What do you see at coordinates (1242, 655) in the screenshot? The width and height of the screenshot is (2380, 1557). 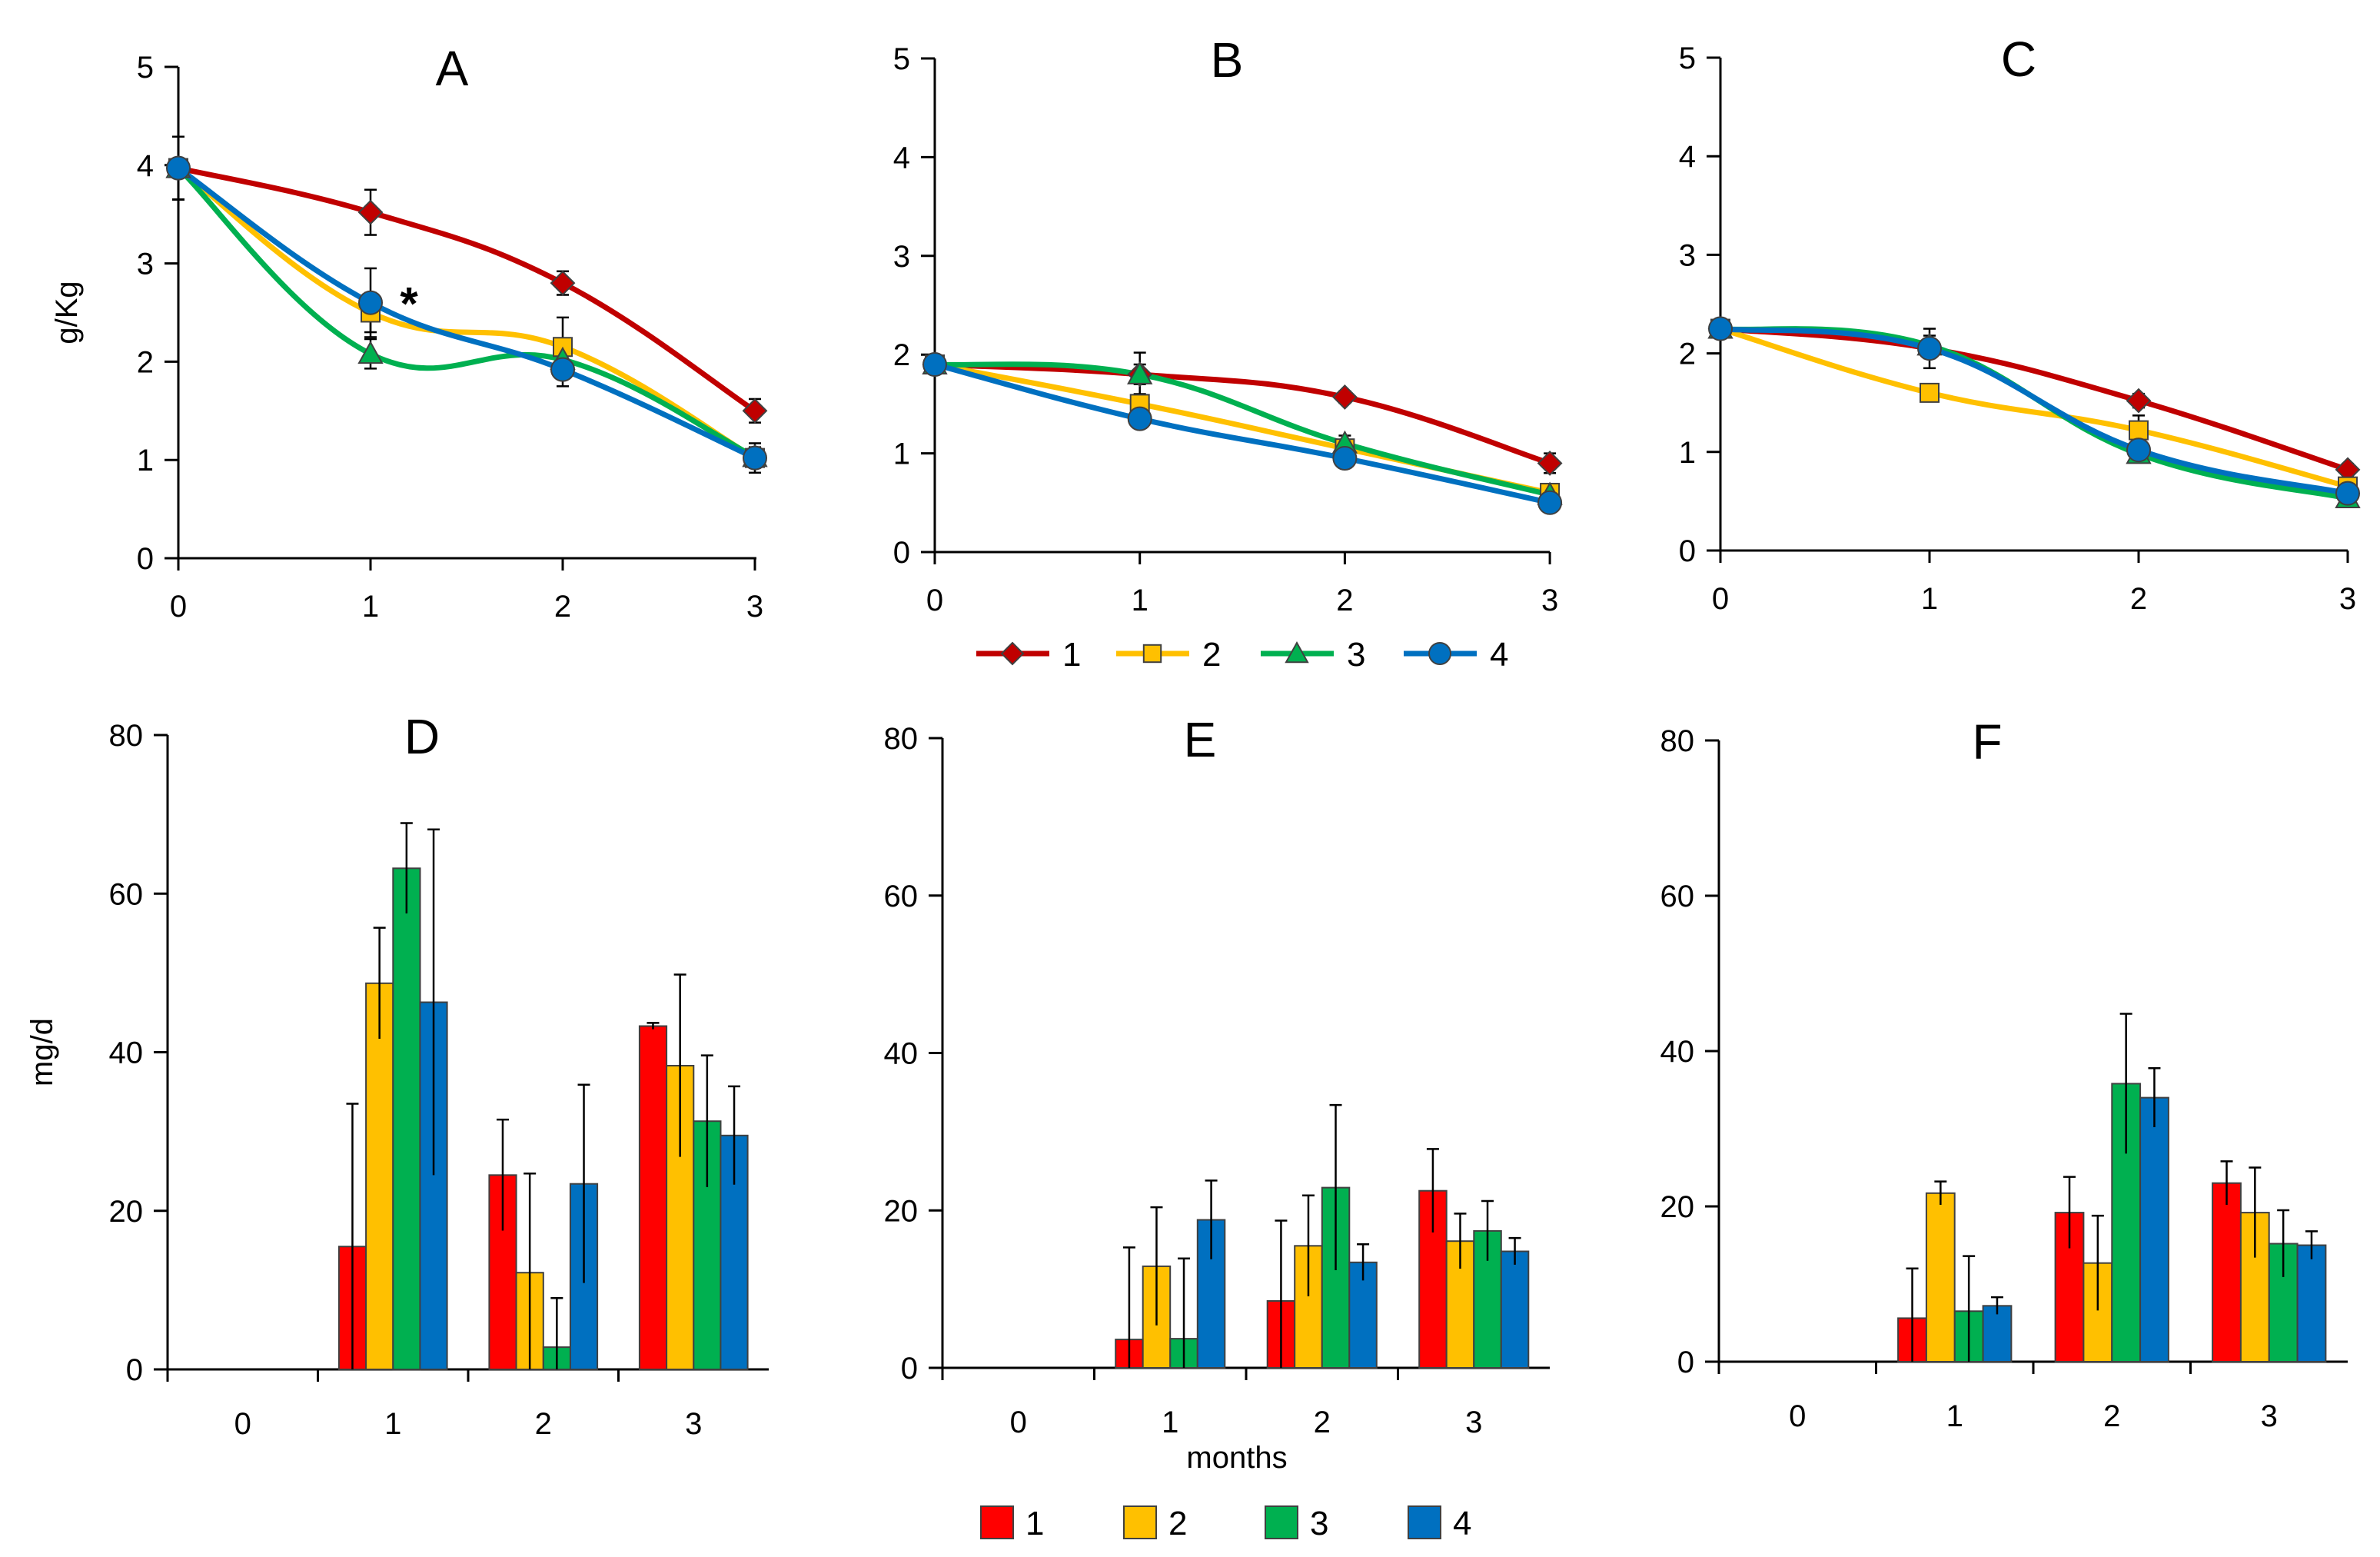 I see `line-legend: 1 2 3 4` at bounding box center [1242, 655].